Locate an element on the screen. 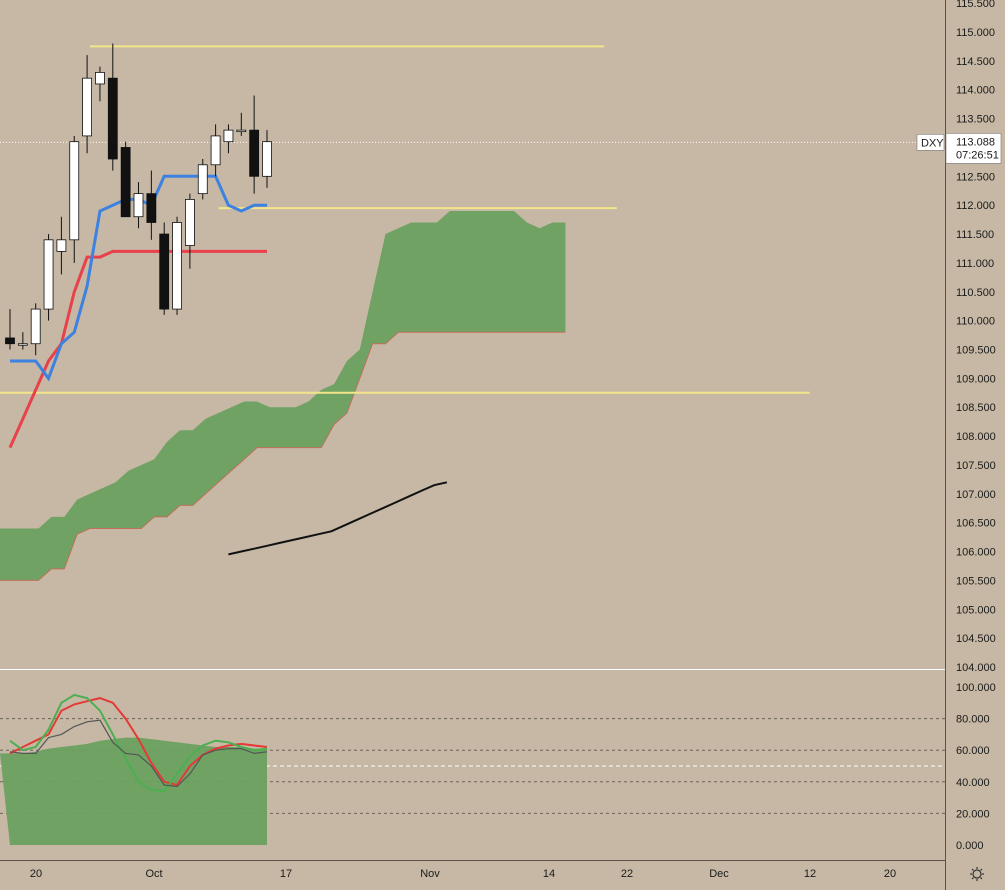  symbol-label: DXY is located at coordinates (932, 143).